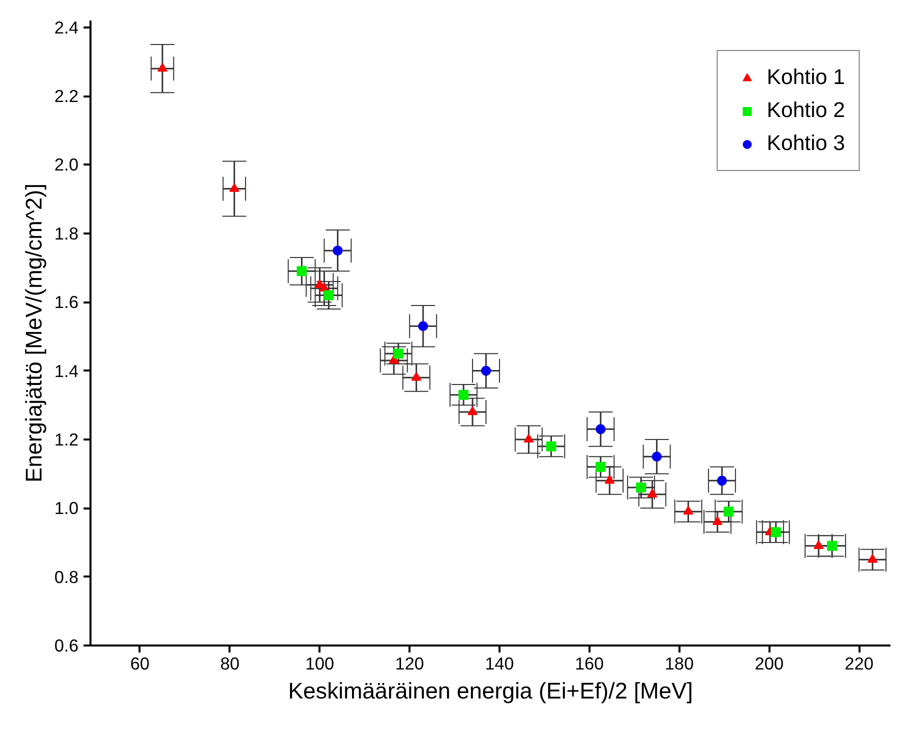 This screenshot has width=908, height=733. What do you see at coordinates (490, 691) in the screenshot?
I see `x-axis-title: Keskimääräinen energia (Ei+Ef)/2 [MeV]` at bounding box center [490, 691].